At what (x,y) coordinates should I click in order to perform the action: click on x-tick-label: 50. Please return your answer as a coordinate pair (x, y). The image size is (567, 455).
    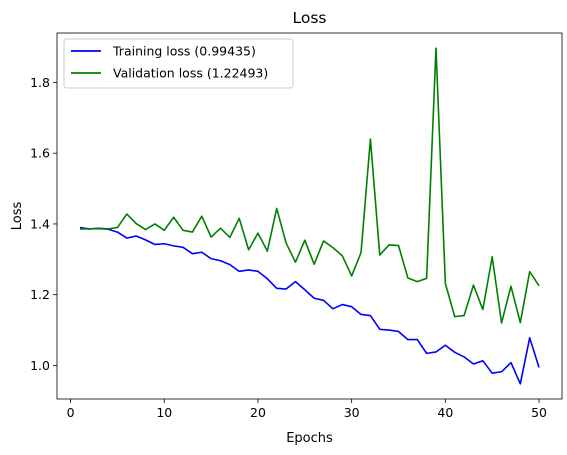
    Looking at the image, I should click on (539, 412).